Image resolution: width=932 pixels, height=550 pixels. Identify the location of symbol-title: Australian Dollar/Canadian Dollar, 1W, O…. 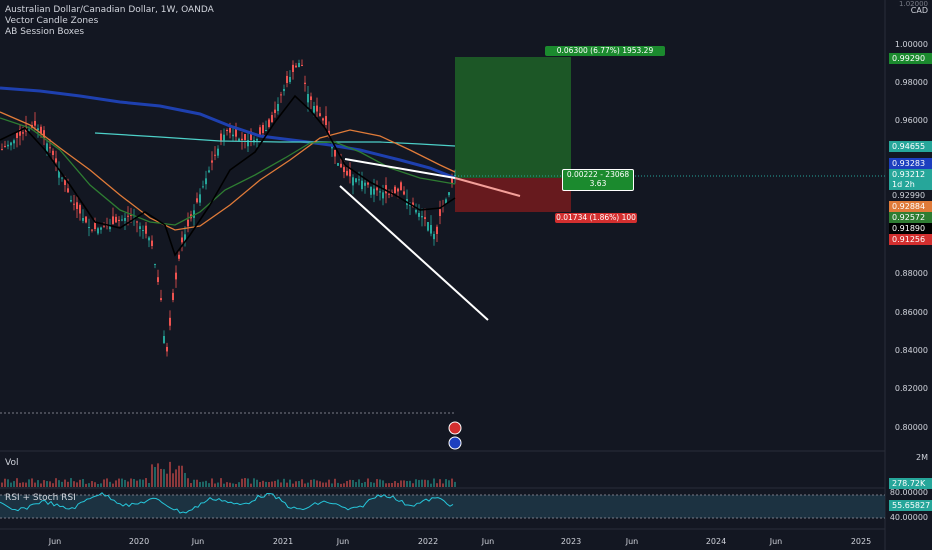
(109, 10).